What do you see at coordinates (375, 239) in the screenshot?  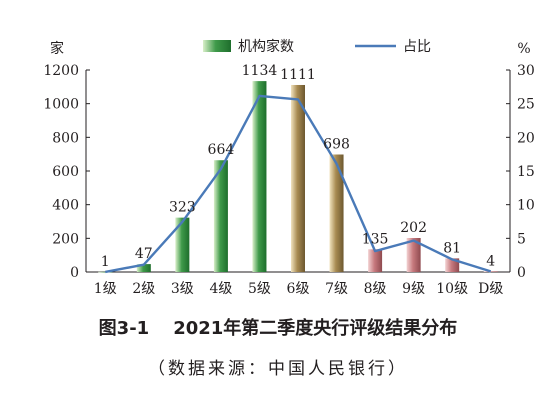 I see `data-label: 135` at bounding box center [375, 239].